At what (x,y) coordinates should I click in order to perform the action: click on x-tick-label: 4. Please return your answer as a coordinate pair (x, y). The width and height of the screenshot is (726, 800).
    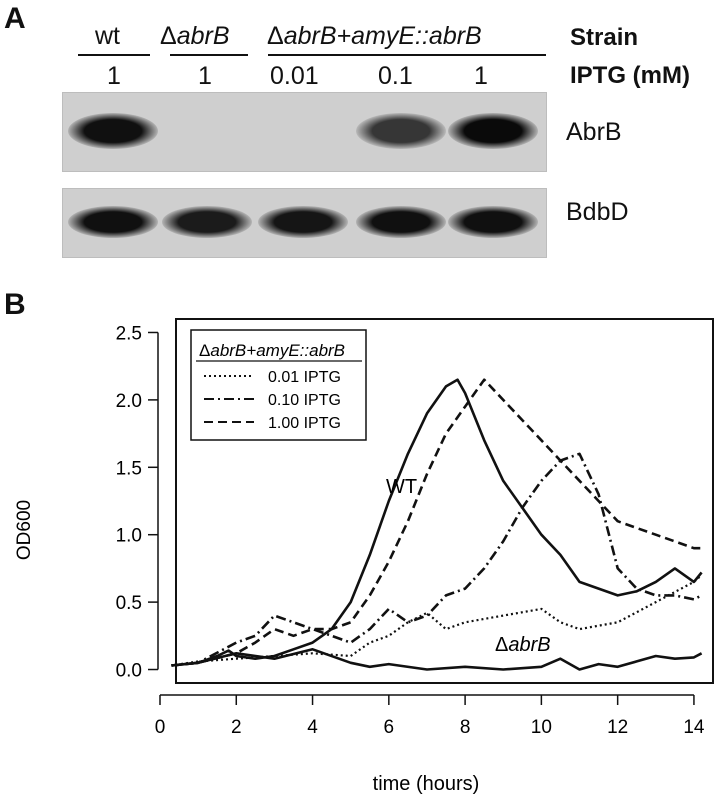
    Looking at the image, I should click on (312, 727).